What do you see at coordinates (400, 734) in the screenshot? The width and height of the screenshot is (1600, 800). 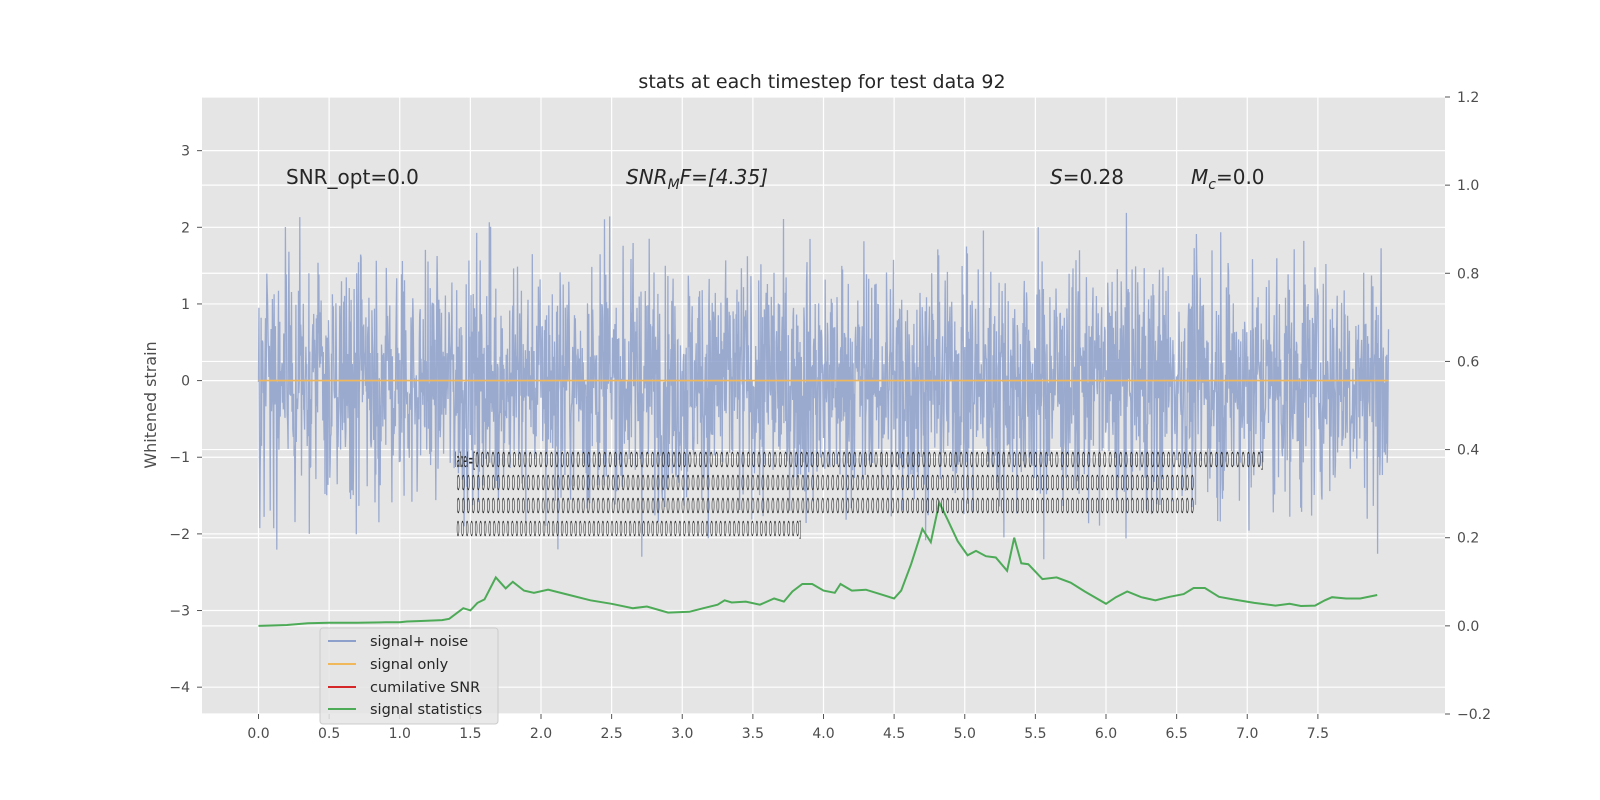 I see `x-tick-label: 1.0` at bounding box center [400, 734].